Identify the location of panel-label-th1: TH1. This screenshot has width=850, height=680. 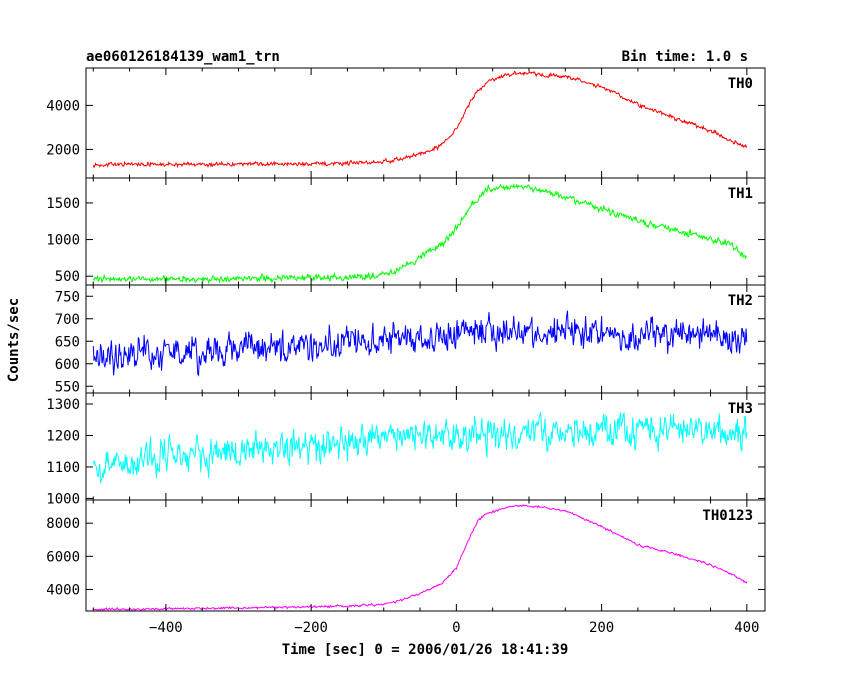
(740, 194).